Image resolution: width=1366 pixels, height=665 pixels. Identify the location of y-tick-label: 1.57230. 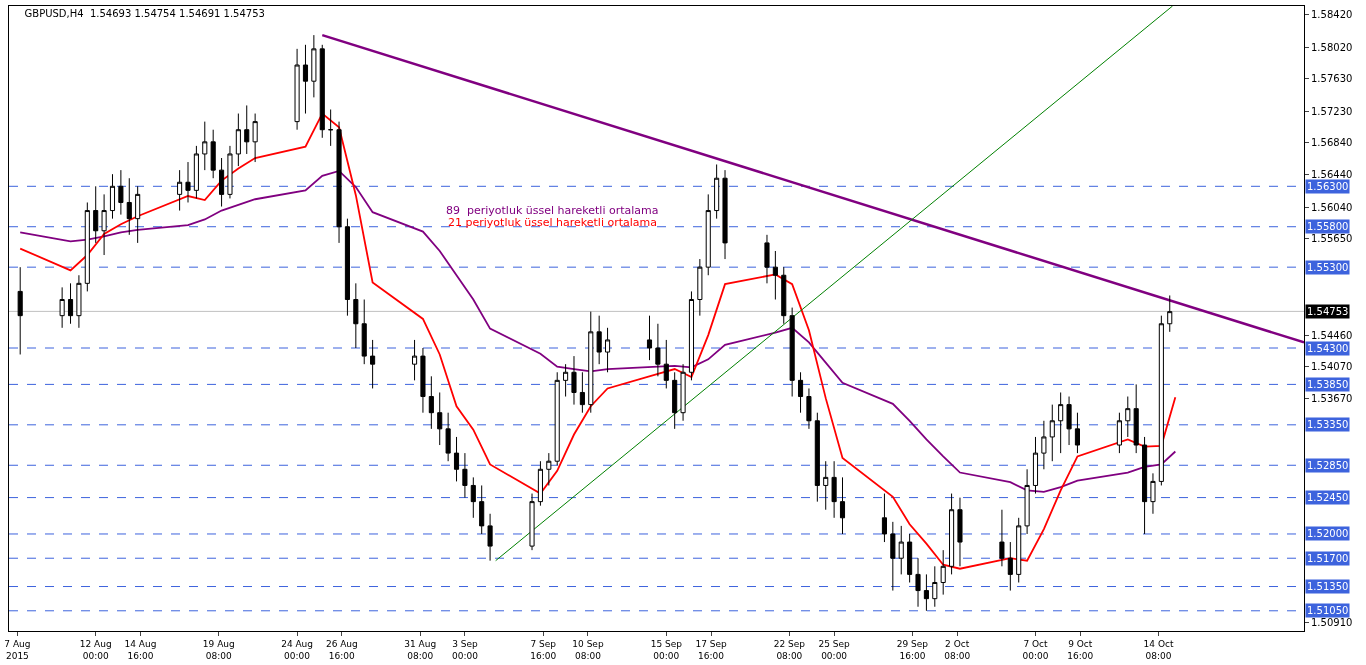
(1332, 111).